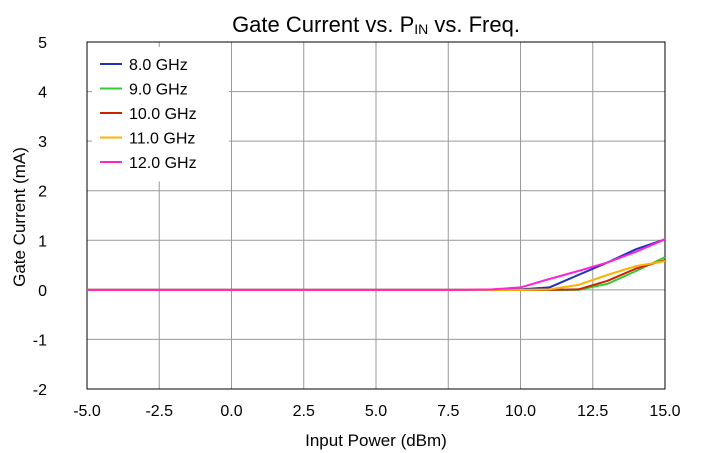 The height and width of the screenshot is (453, 703). What do you see at coordinates (40, 340) in the screenshot?
I see `y-tick-label: -1` at bounding box center [40, 340].